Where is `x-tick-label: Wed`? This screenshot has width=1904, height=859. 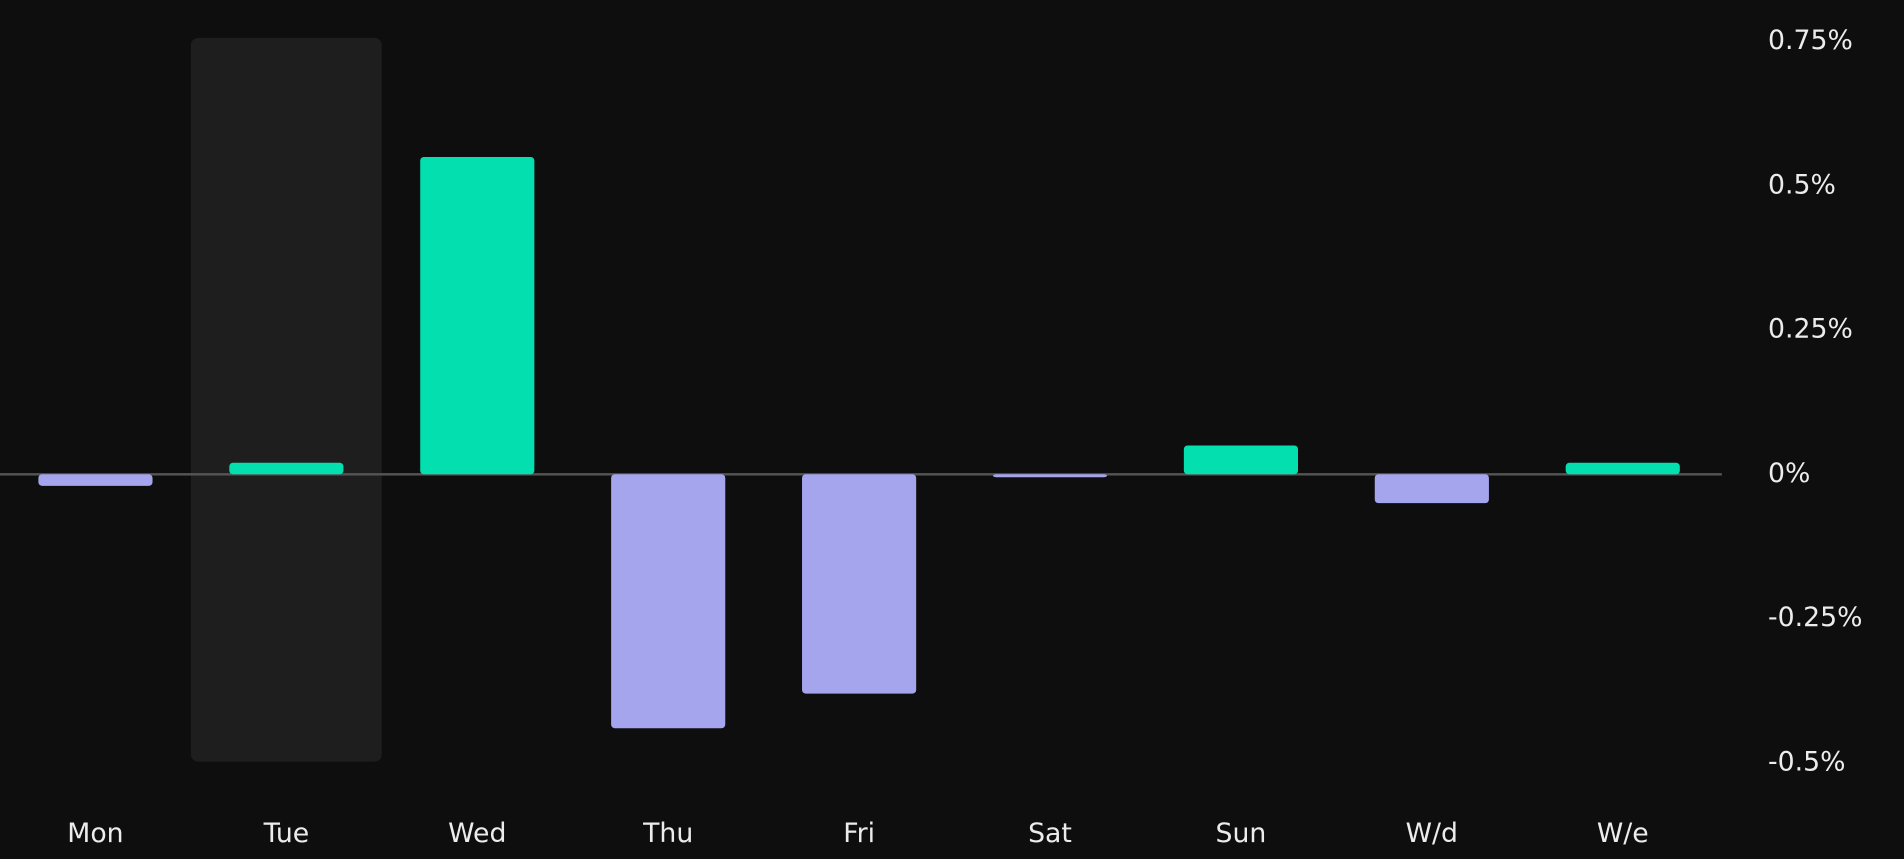
x-tick-label: Wed is located at coordinates (477, 833).